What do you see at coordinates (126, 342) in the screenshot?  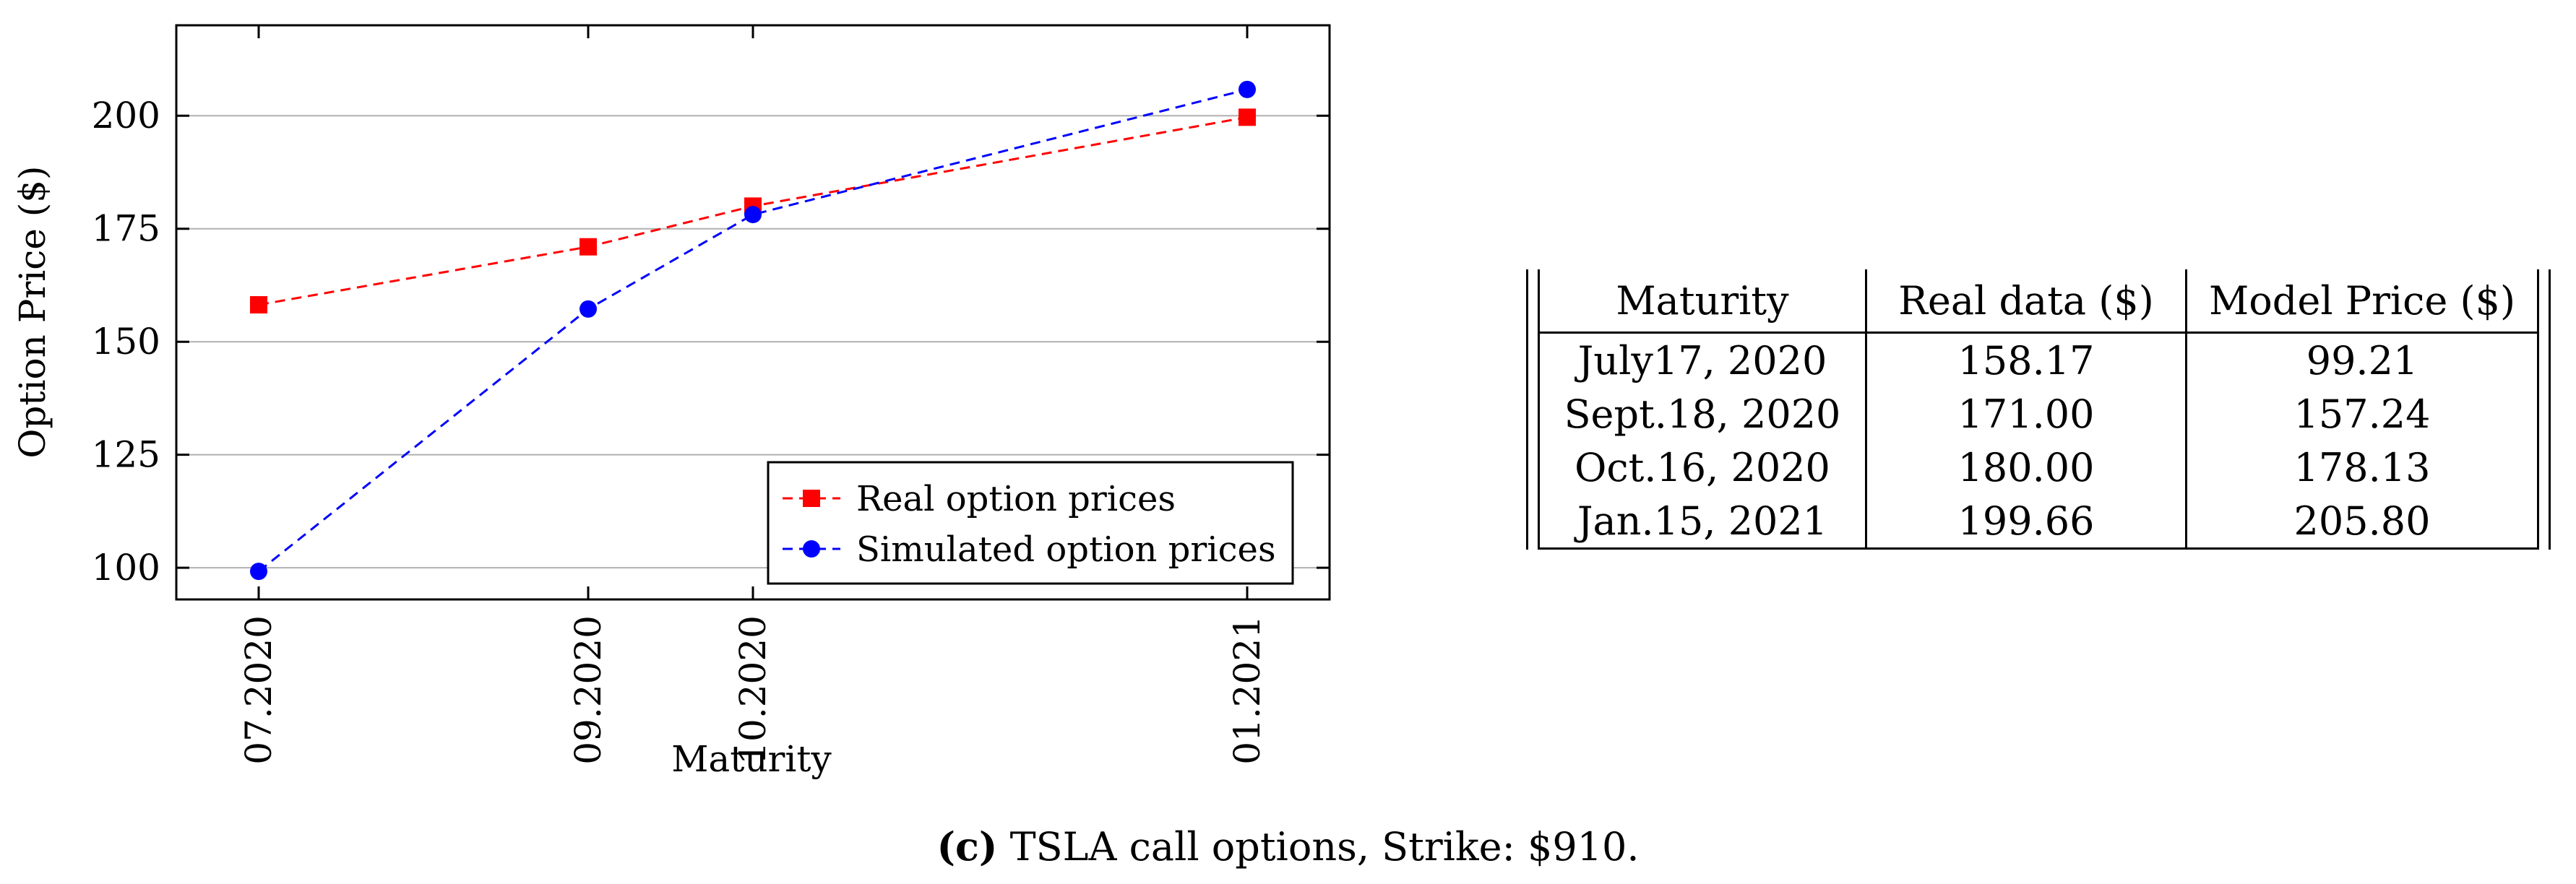 I see `y-tick-label: 150` at bounding box center [126, 342].